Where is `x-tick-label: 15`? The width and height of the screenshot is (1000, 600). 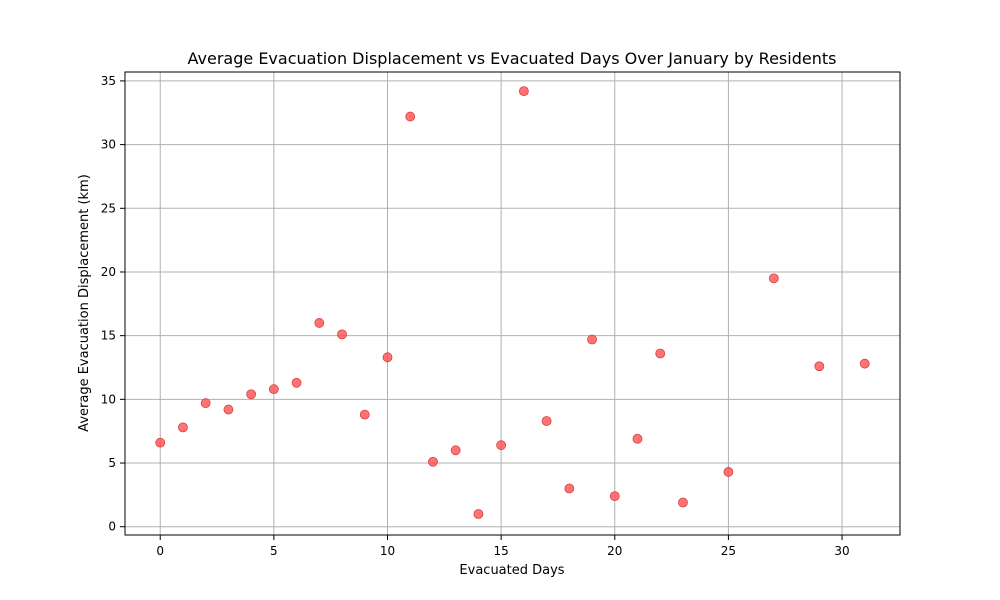 x-tick-label: 15 is located at coordinates (500, 551).